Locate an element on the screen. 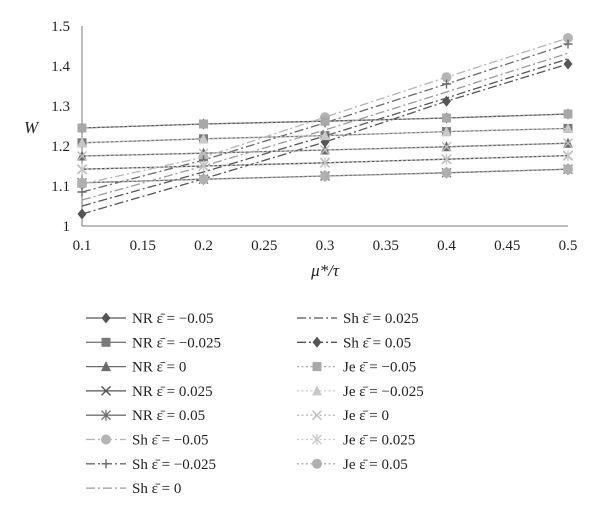 This screenshot has height=522, width=600. legend-item-sh-eps-0p025: Sh ε̄ = 0.025 is located at coordinates (358, 319).